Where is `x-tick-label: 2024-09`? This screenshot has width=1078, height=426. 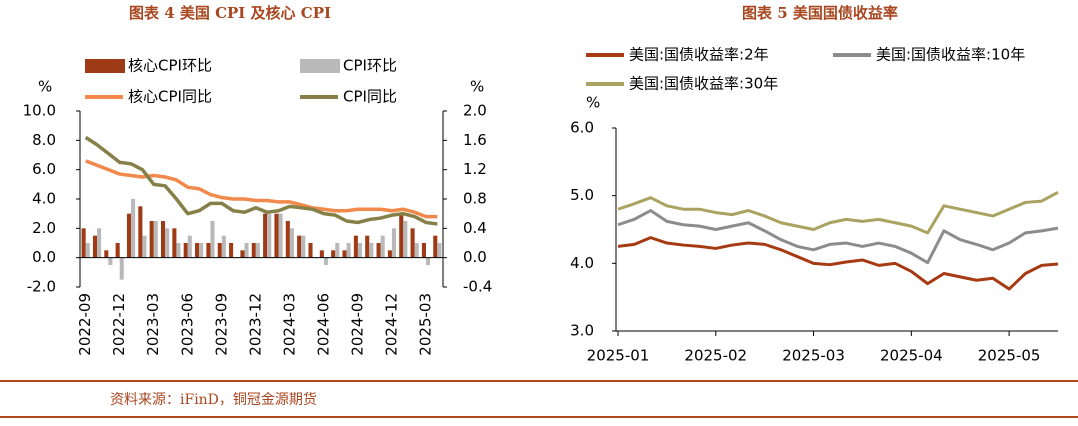 x-tick-label: 2024-09 is located at coordinates (357, 324).